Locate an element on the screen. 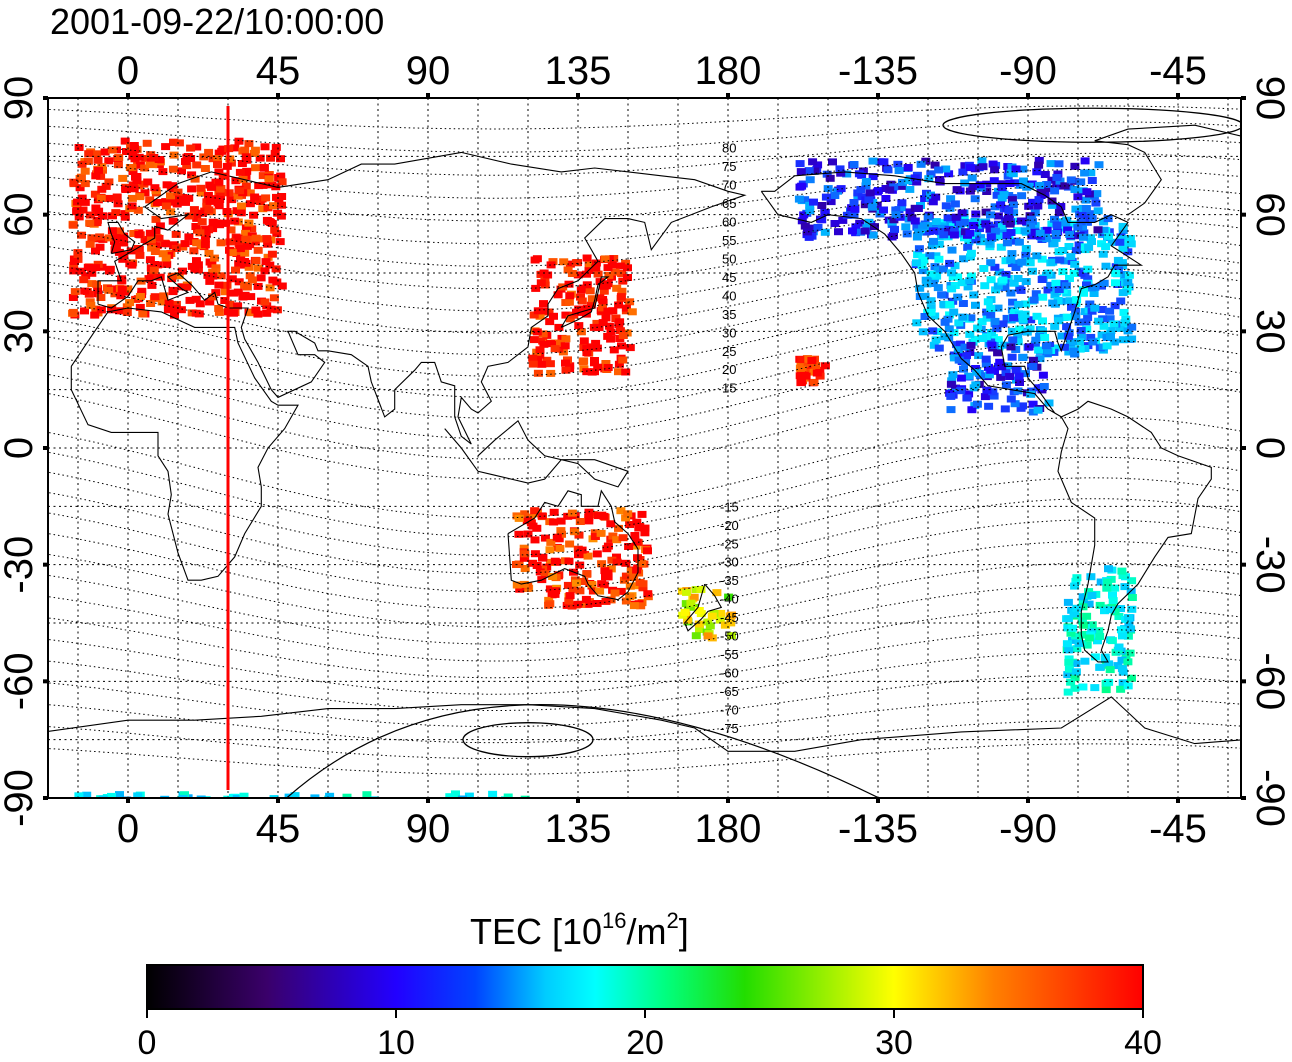 The width and height of the screenshot is (1292, 1062). tick-bar-bottom is located at coordinates (578, 800).